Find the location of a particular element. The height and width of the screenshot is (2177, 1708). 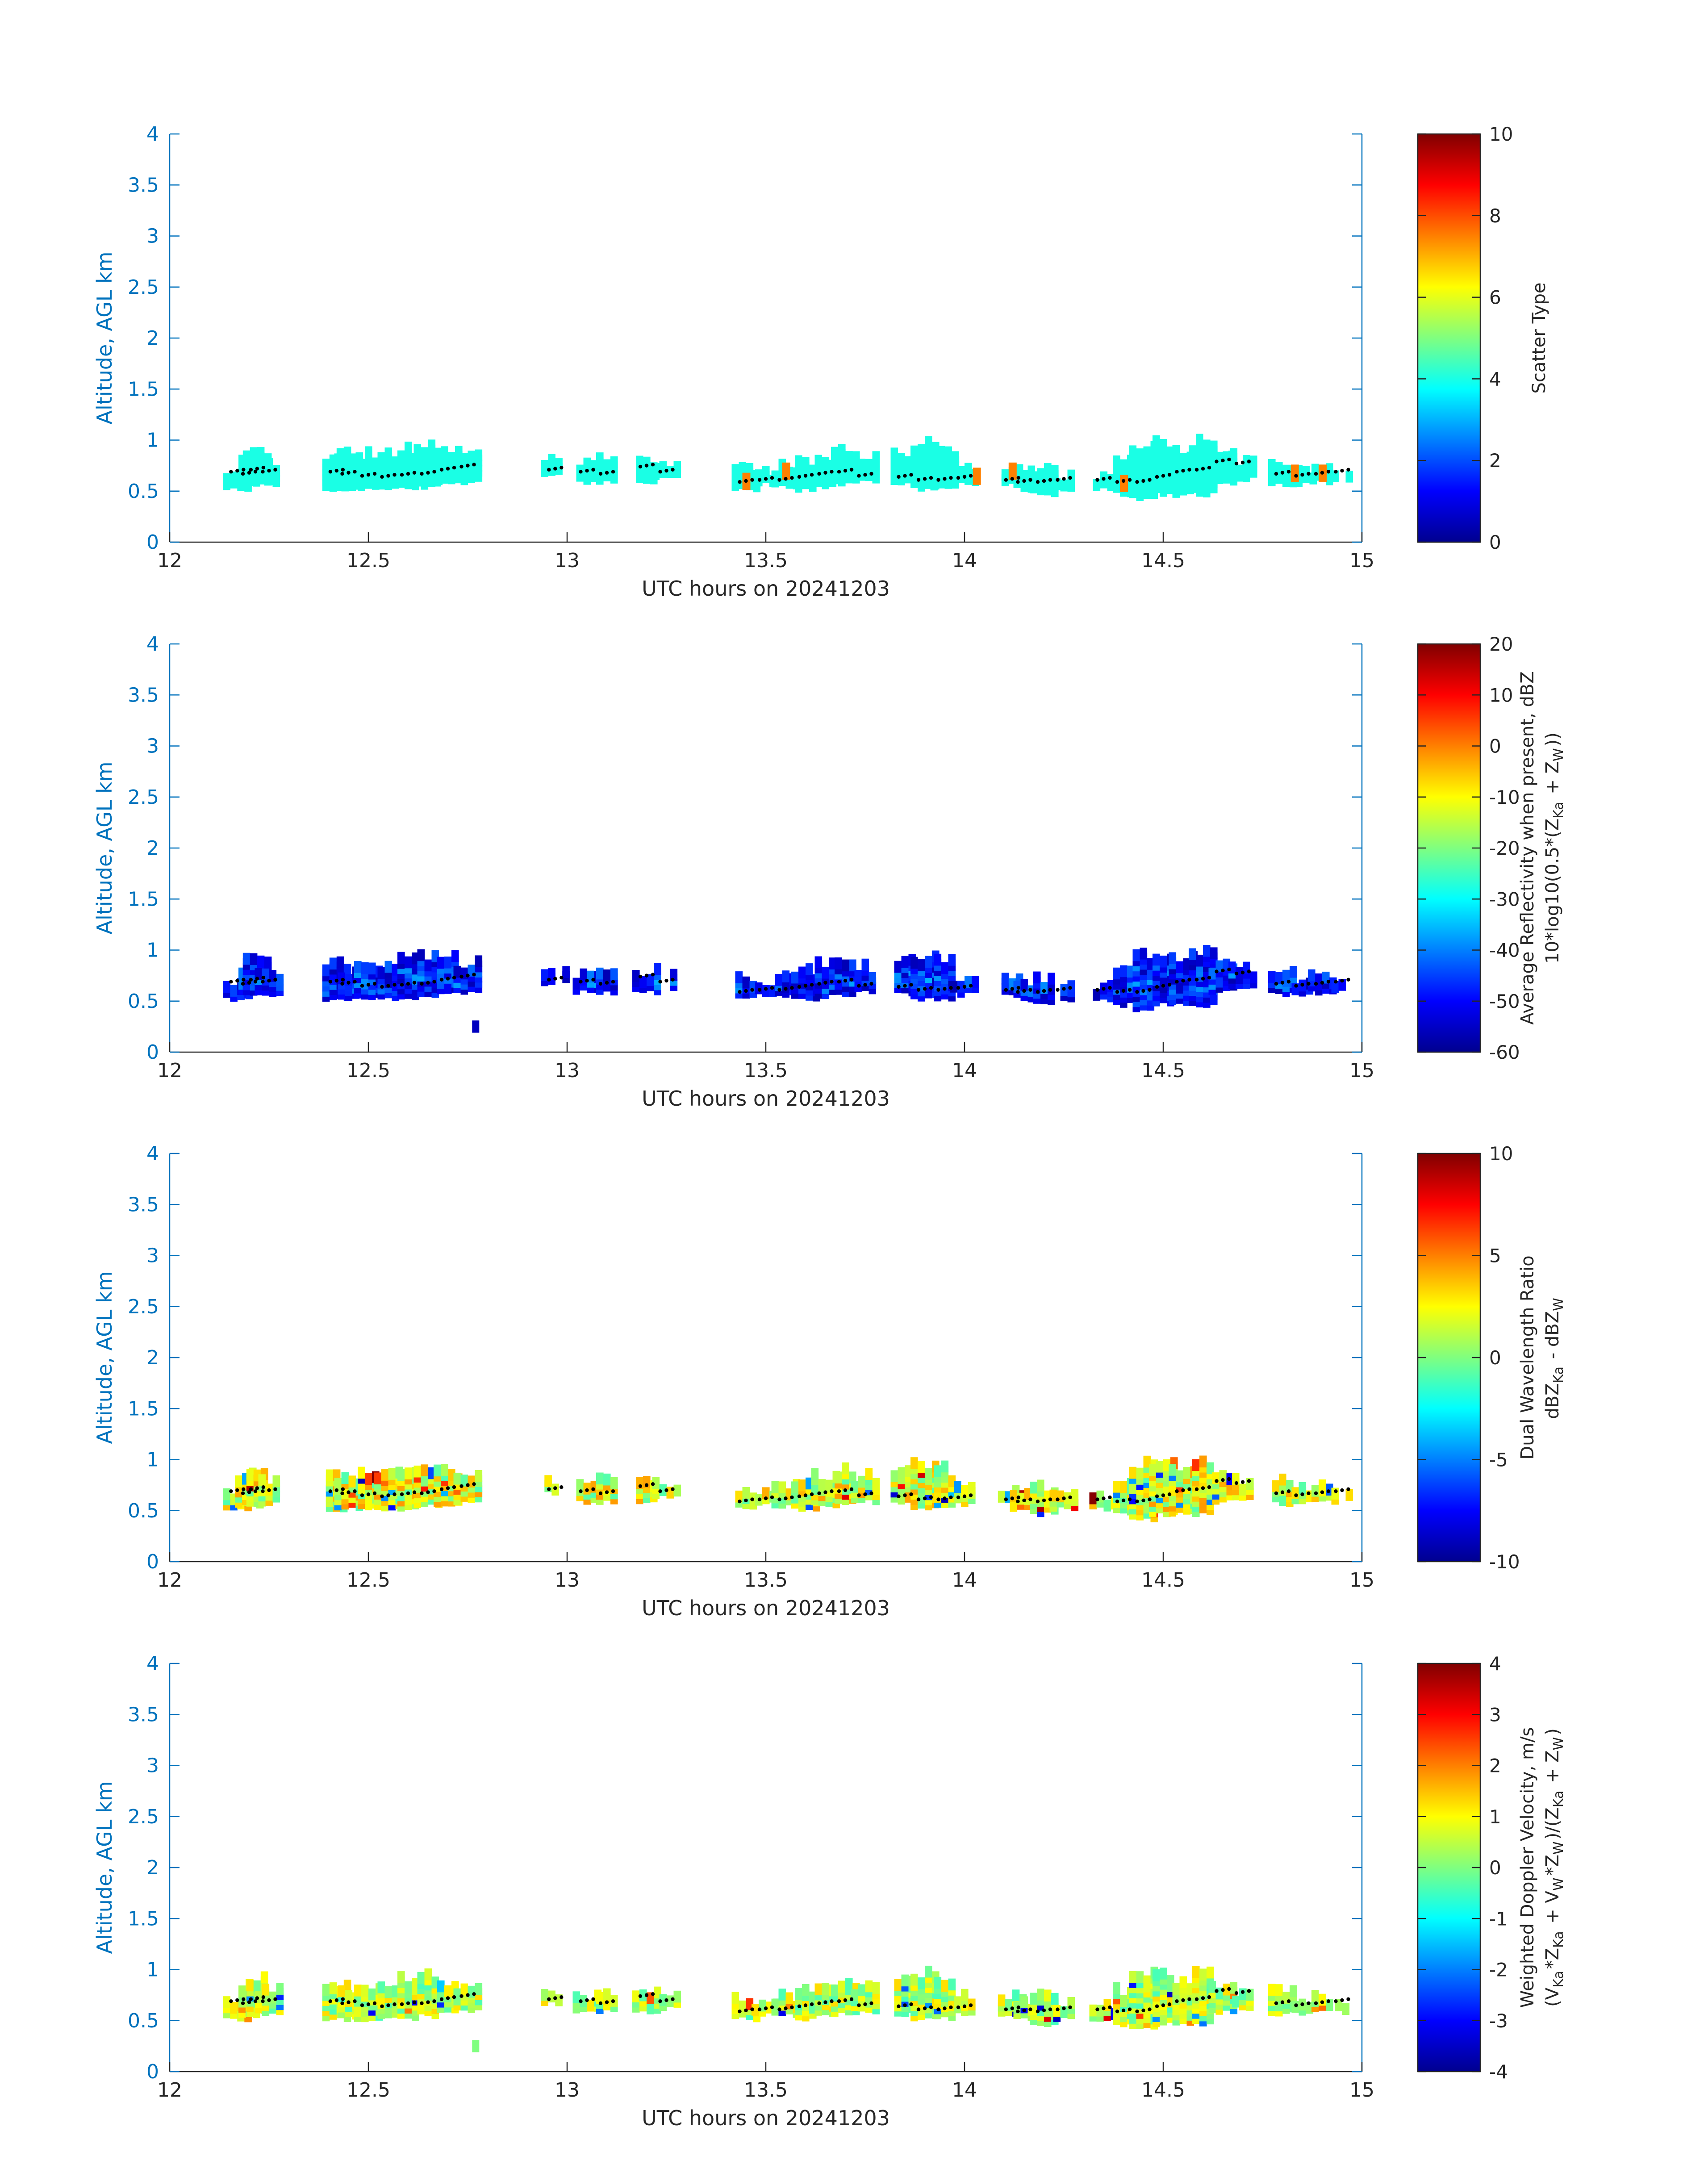

colorbar-tick-label: -10 is located at coordinates (1504, 1562).